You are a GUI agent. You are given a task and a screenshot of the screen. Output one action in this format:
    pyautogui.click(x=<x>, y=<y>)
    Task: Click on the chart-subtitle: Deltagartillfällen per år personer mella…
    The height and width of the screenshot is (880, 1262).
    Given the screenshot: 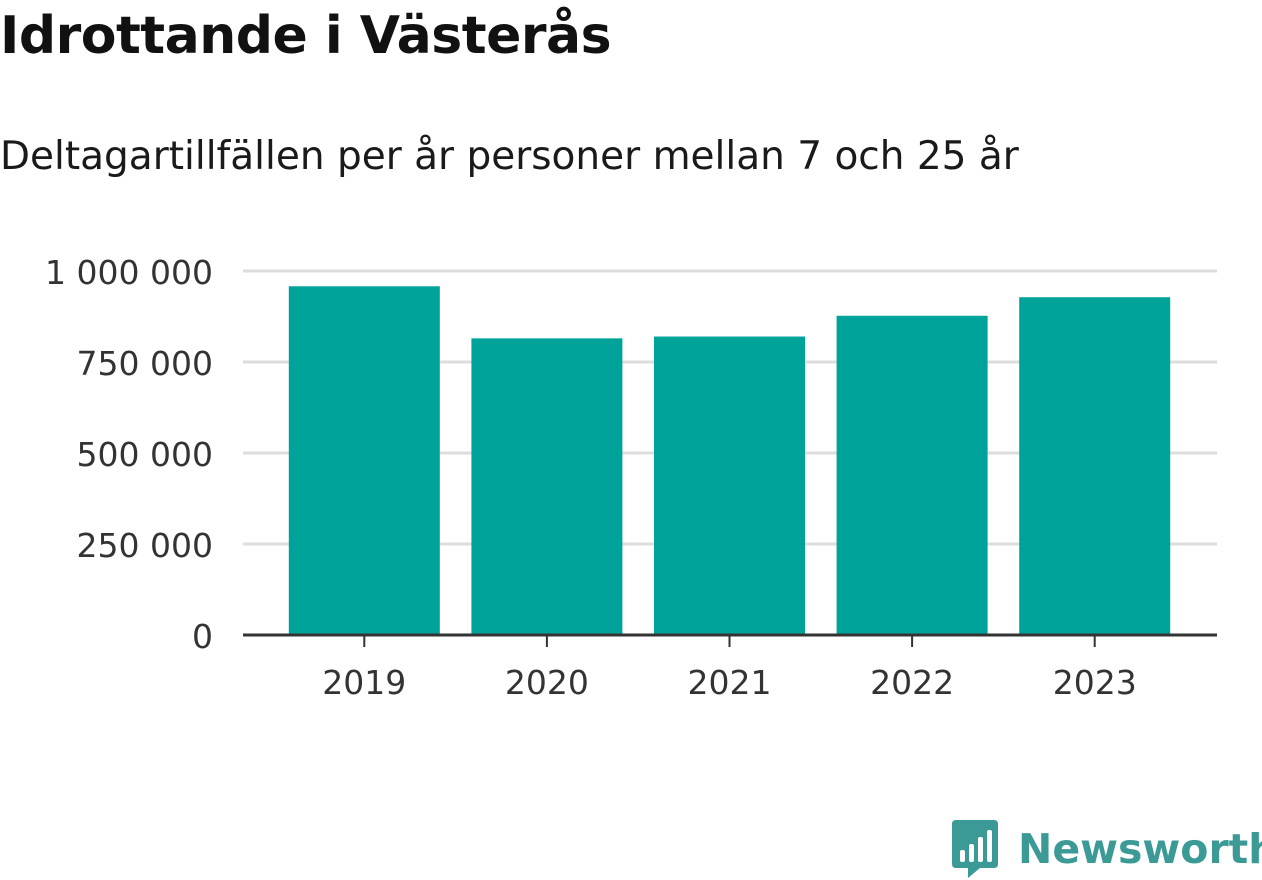 What is the action you would take?
    pyautogui.click(x=509, y=156)
    